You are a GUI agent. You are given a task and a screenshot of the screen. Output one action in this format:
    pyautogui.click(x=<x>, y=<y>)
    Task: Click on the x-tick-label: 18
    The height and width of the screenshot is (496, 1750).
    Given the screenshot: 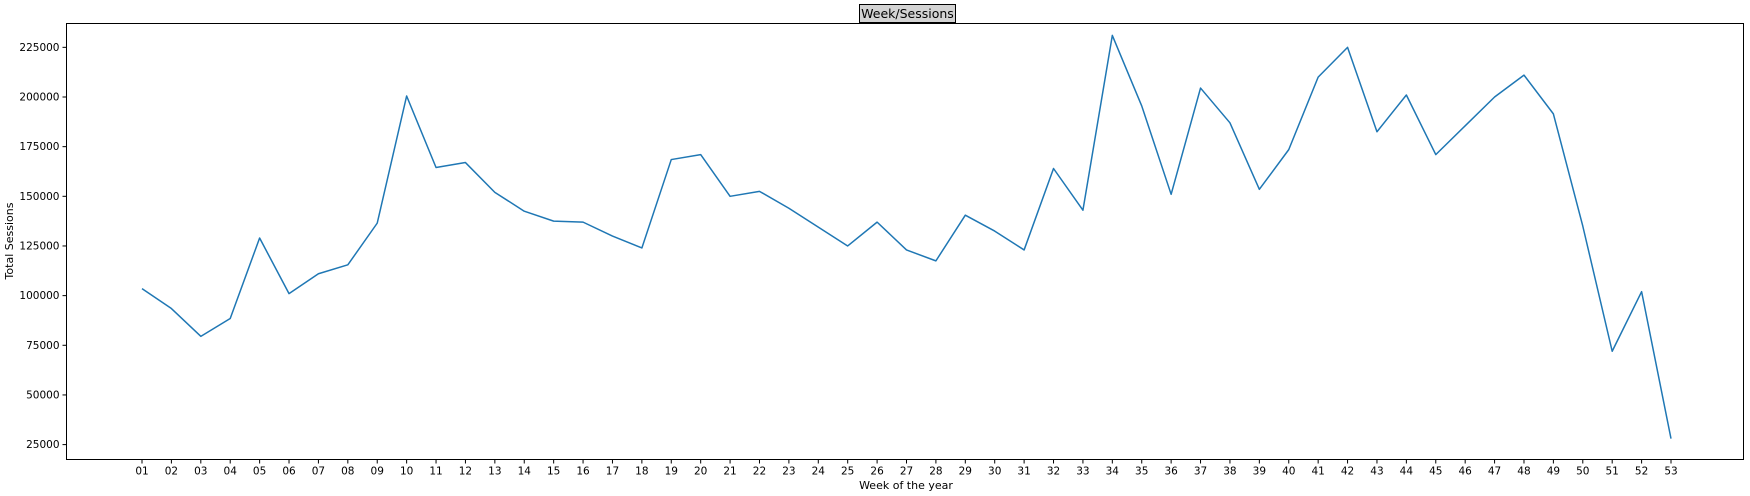 What is the action you would take?
    pyautogui.click(x=641, y=472)
    